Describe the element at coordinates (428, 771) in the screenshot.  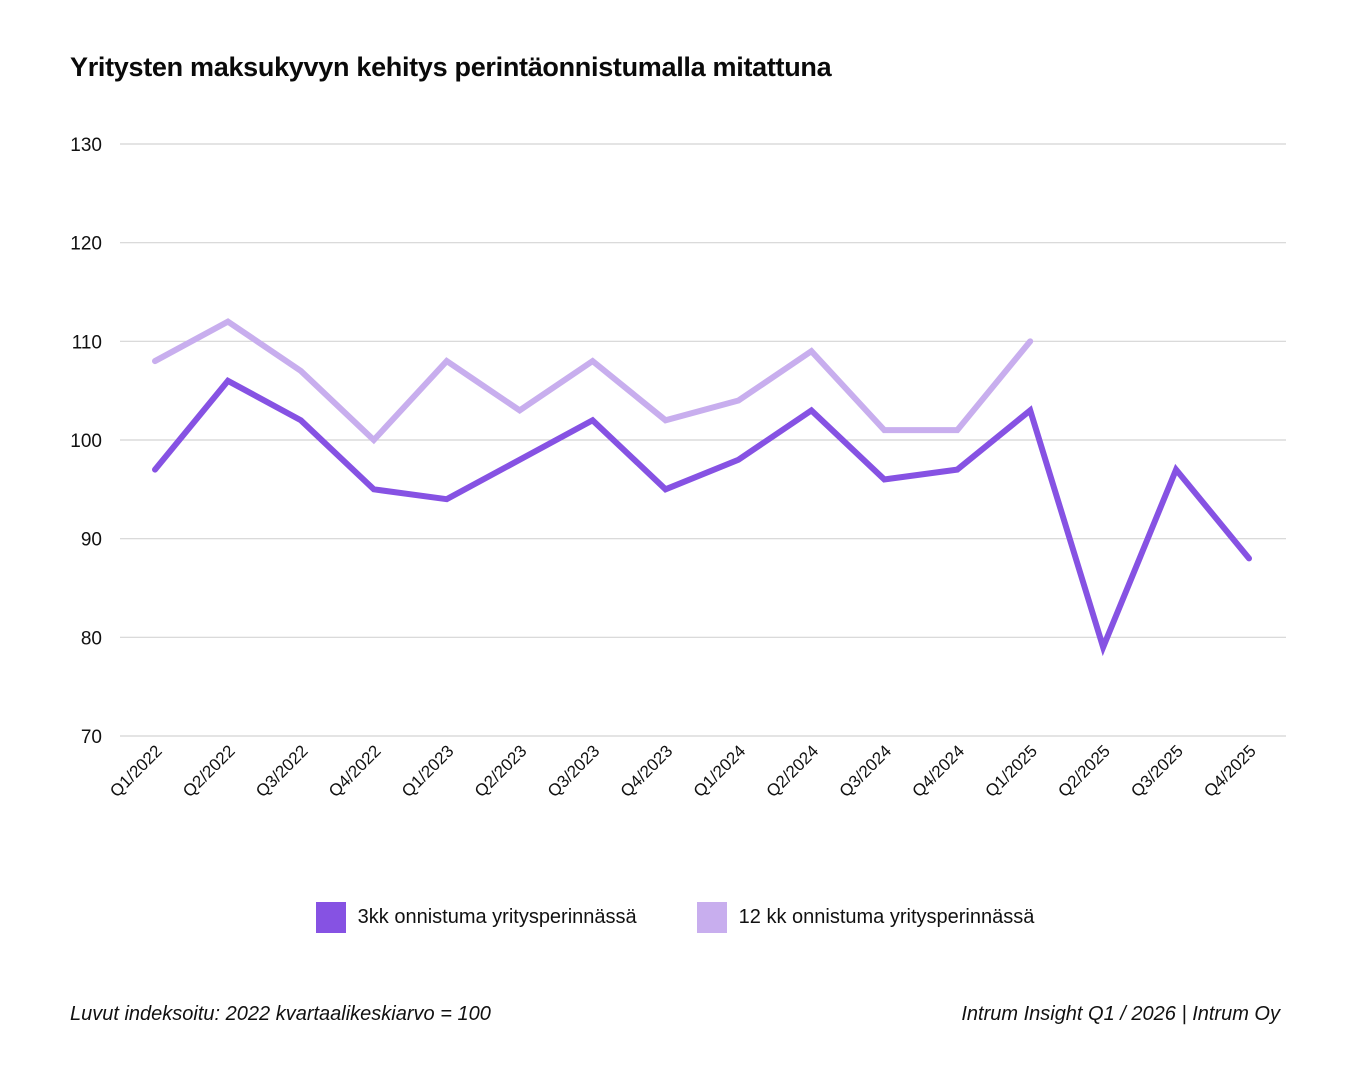
I see `x-tick-label: Q1/2023` at that location.